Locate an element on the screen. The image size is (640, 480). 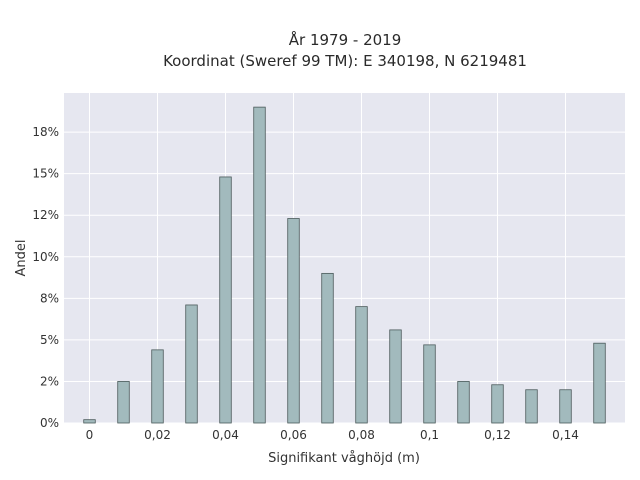
y-tick-label: 0% is located at coordinates (49, 423).